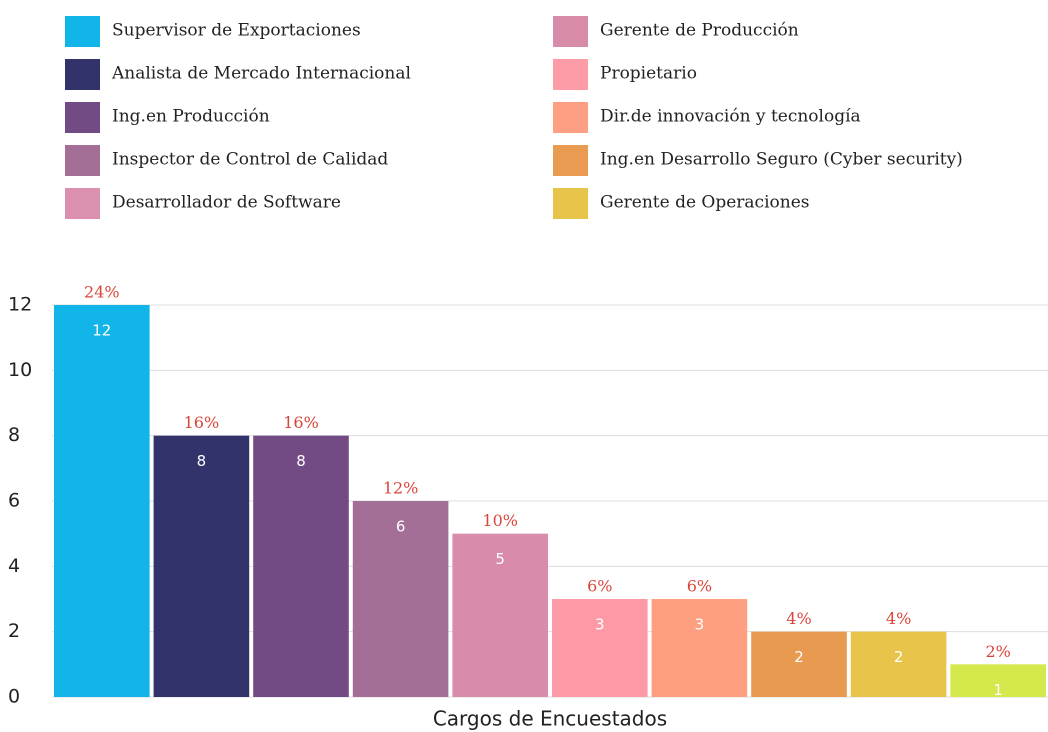 The image size is (1048, 732). What do you see at coordinates (191, 117) in the screenshot?
I see `legend-label: Ing.en Producción` at bounding box center [191, 117].